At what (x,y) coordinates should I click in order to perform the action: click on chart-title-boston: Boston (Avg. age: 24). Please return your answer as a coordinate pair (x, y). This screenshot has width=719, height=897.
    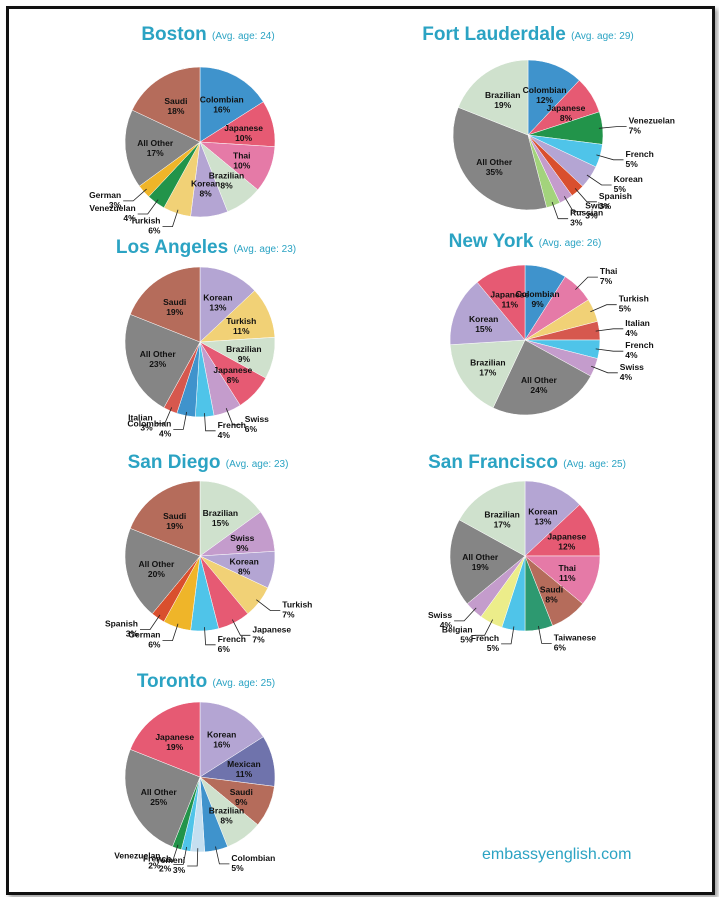
    Looking at the image, I should click on (207, 34).